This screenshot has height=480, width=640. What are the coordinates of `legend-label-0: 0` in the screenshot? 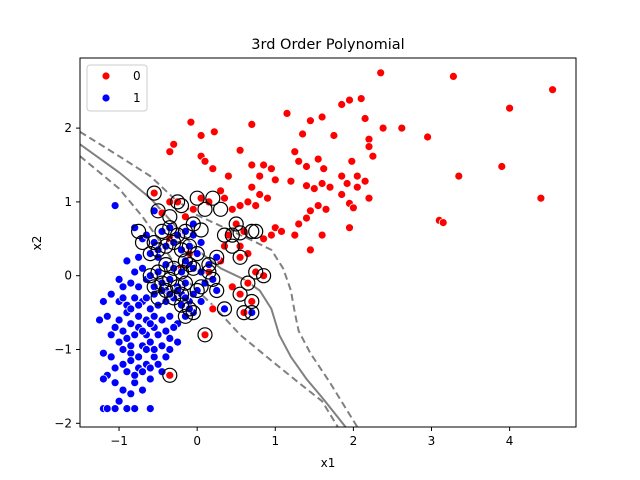 It's located at (137, 76).